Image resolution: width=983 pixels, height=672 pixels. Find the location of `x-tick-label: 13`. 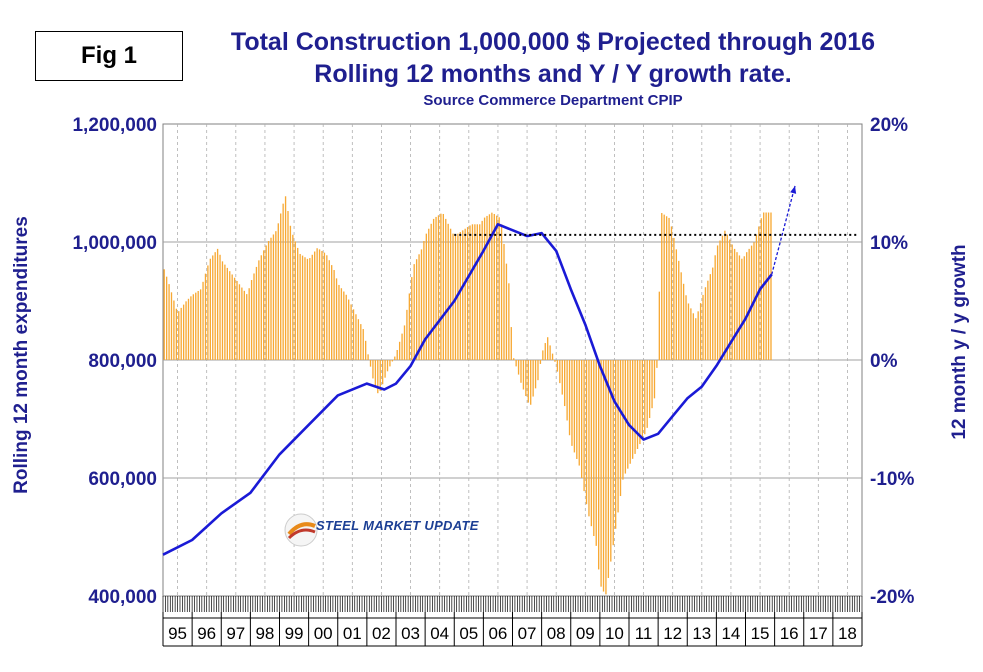

x-tick-label: 13 is located at coordinates (701, 633).